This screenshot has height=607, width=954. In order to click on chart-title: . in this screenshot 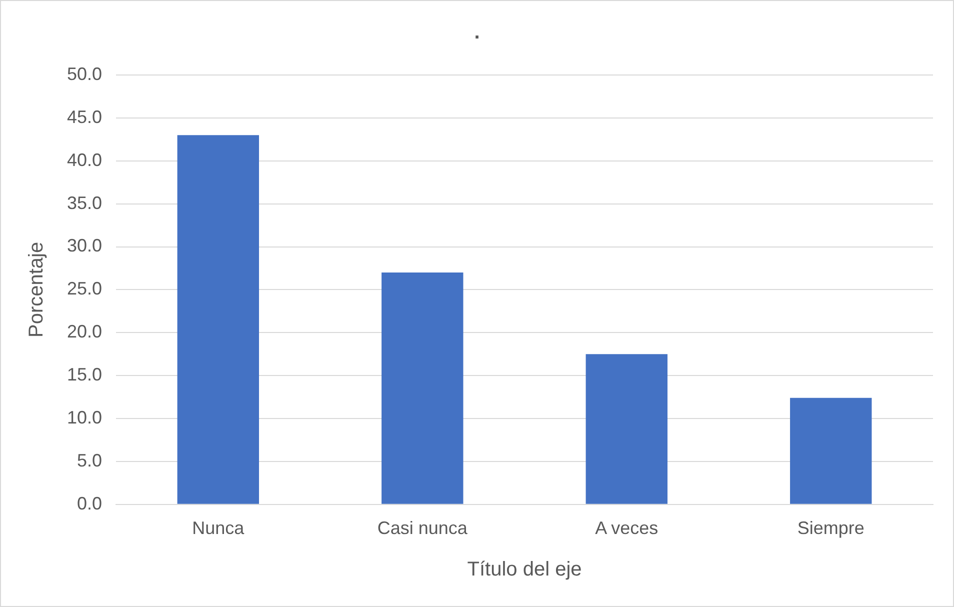, I will do `click(477, 33)`.